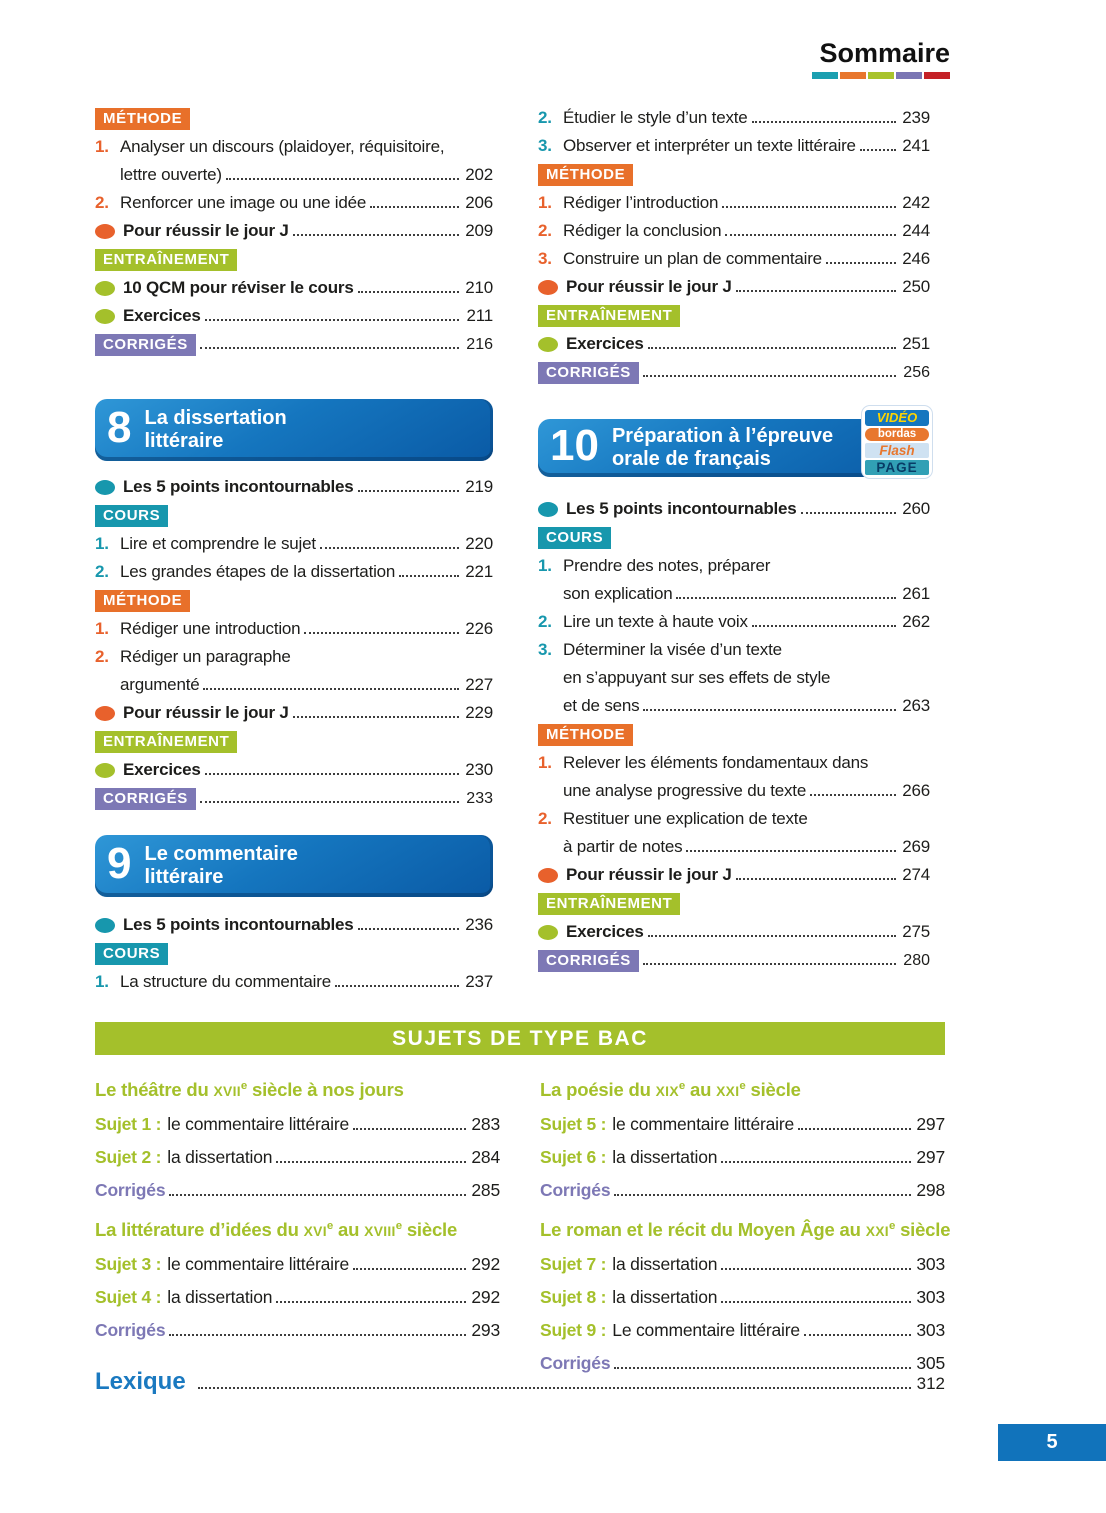  Describe the element at coordinates (294, 175) in the screenshot. I see `toc-item-line: lettre ouverte) 202` at that location.